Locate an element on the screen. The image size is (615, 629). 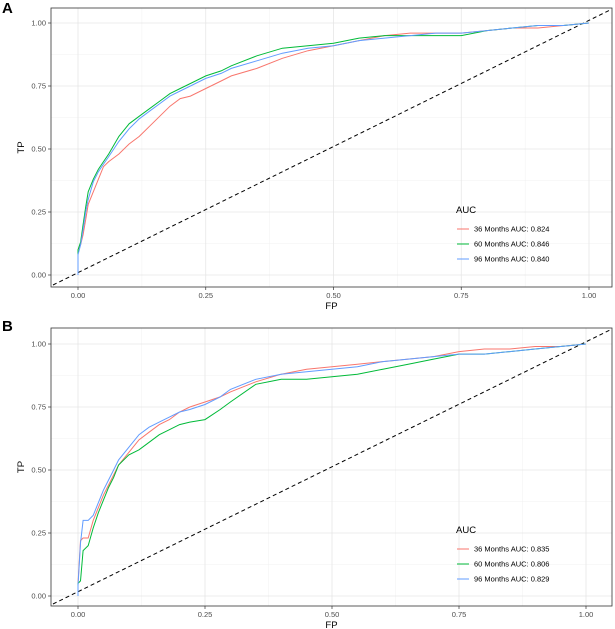
panel-b-label: B is located at coordinates (7, 326).